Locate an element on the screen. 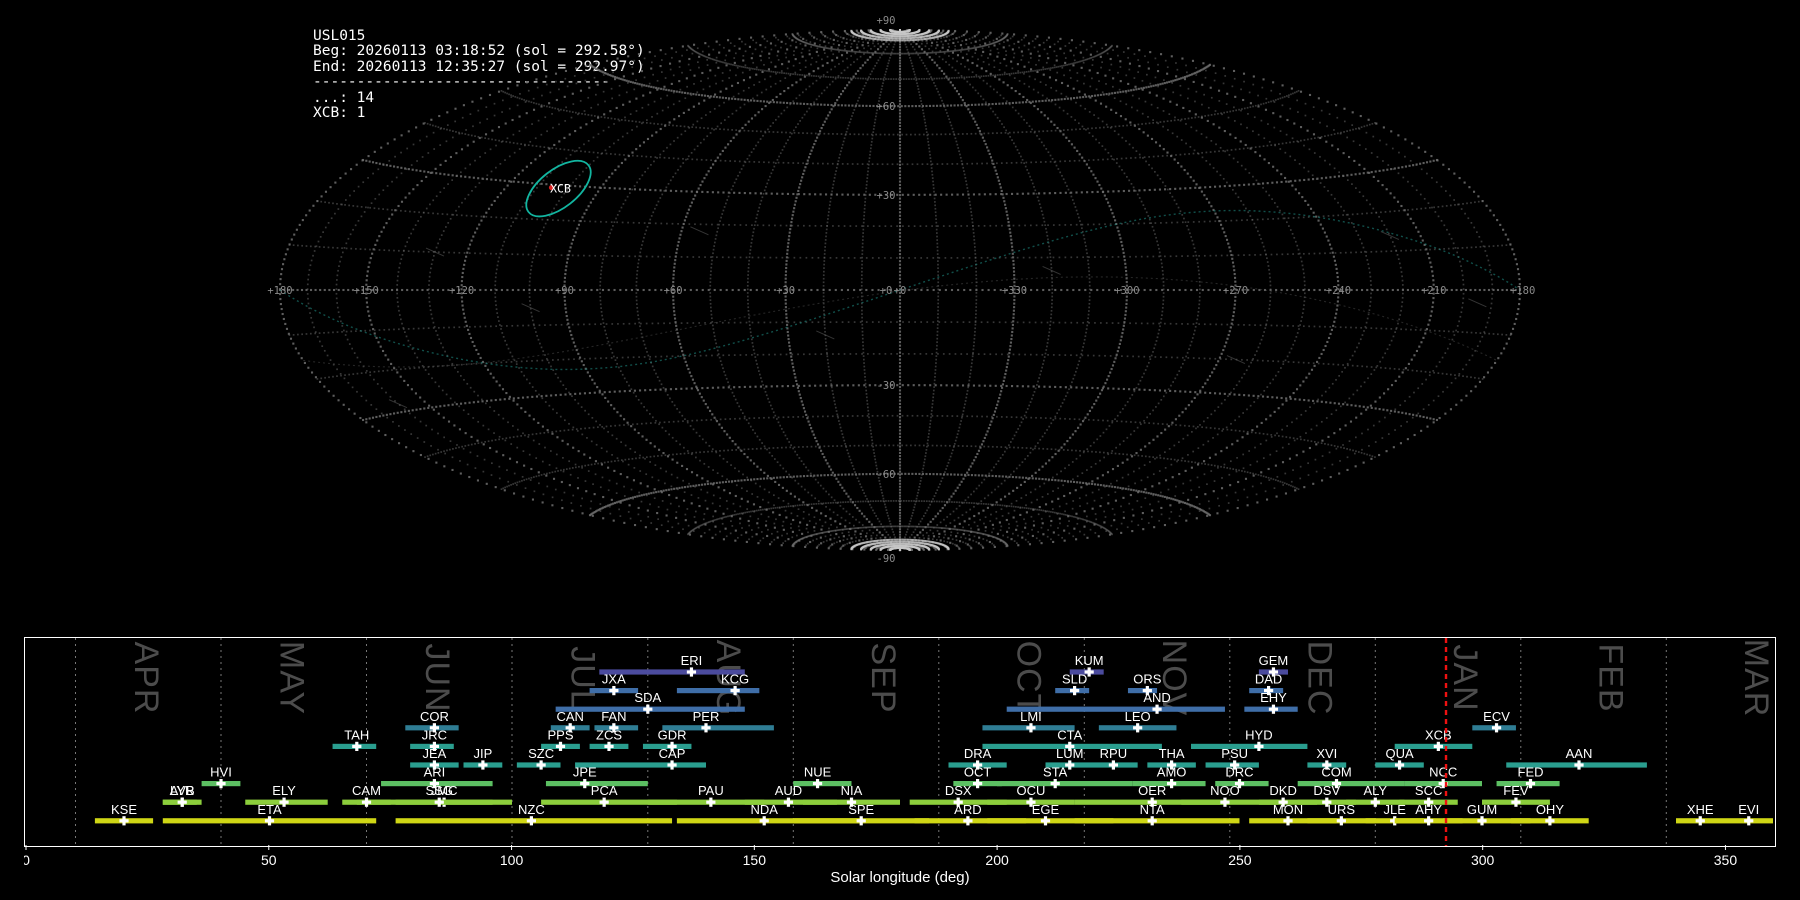 This screenshot has width=1800, height=900. shower-bar: KUM is located at coordinates (1086, 665).